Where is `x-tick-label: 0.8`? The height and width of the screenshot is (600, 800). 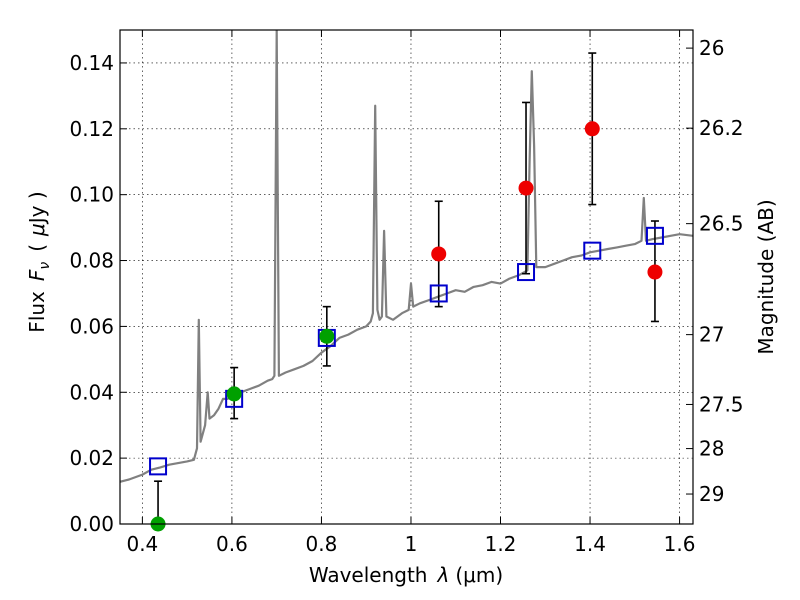 x-tick-label: 0.8 is located at coordinates (322, 544).